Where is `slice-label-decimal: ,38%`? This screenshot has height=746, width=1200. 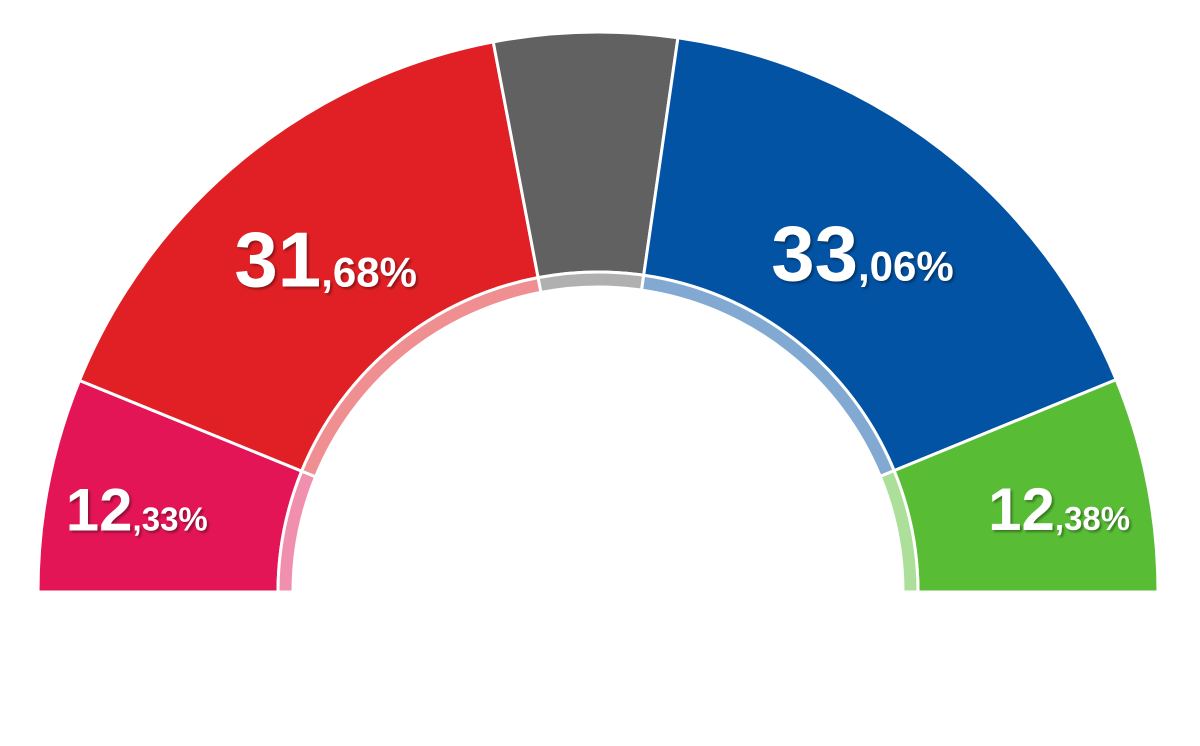 slice-label-decimal: ,38% is located at coordinates (1092, 518).